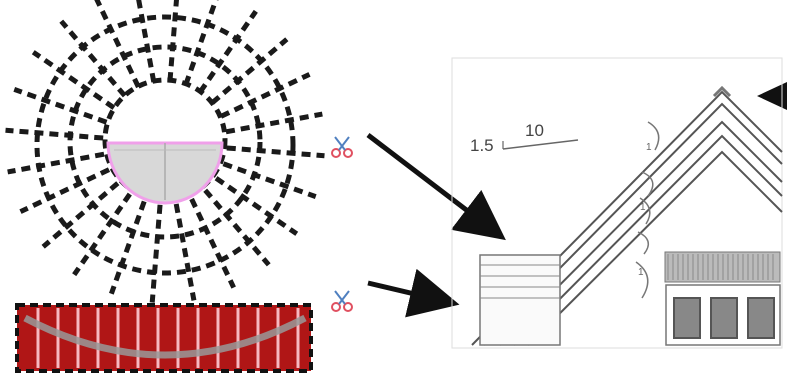 The height and width of the screenshot is (382, 787). Describe the element at coordinates (520, 300) in the screenshot. I see `left-siding` at that location.